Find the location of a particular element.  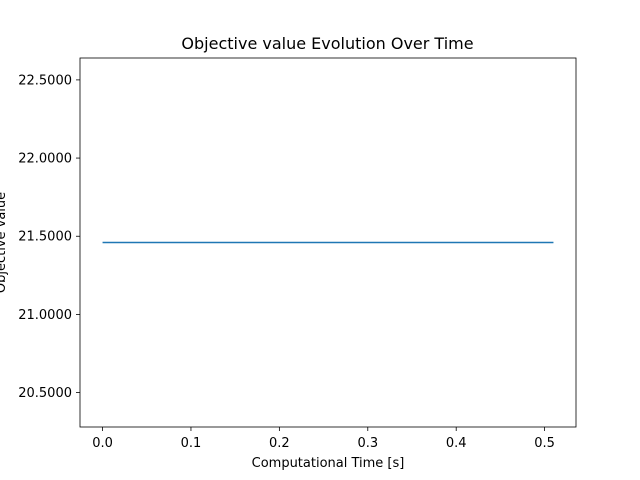

x-tick-label: 0.3 is located at coordinates (367, 443).